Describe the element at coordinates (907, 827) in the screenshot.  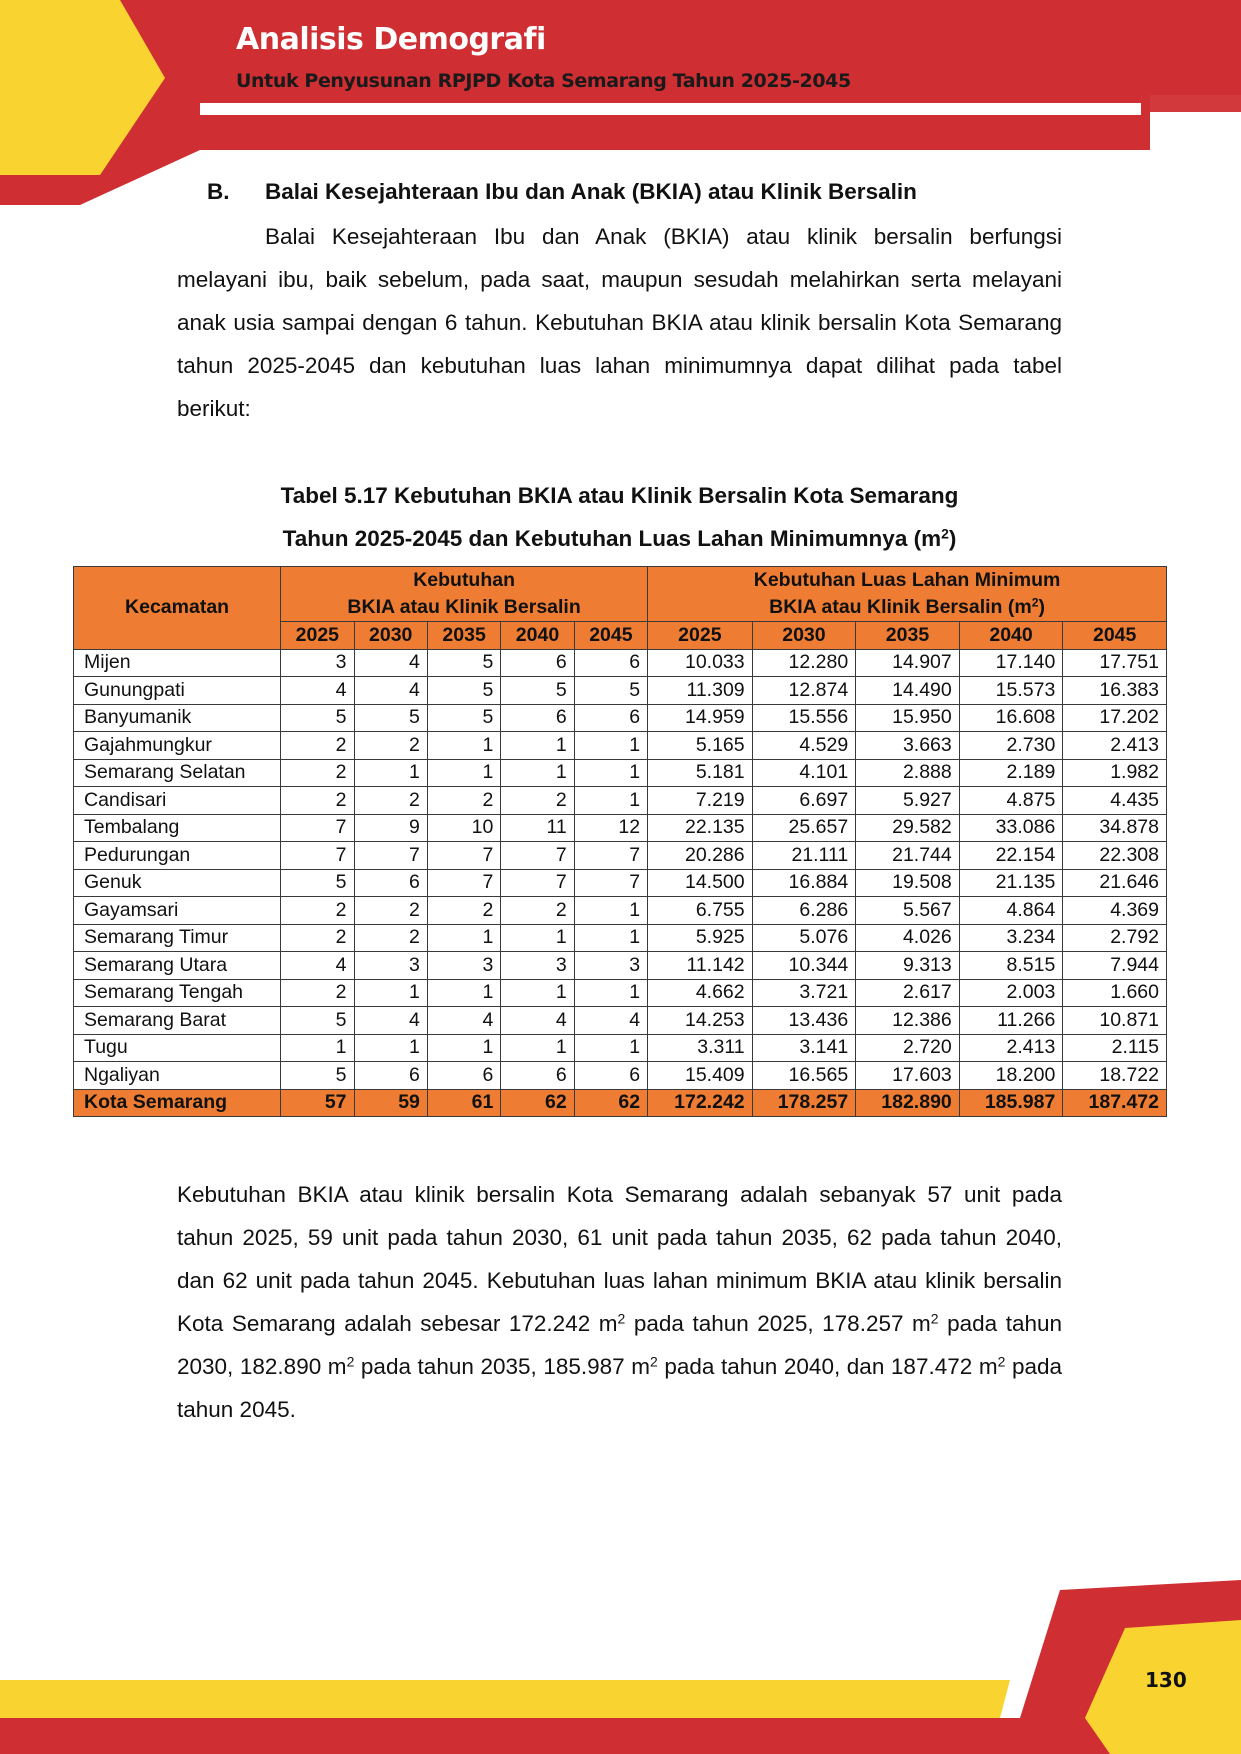
I see `area-cell: 29.582` at that location.